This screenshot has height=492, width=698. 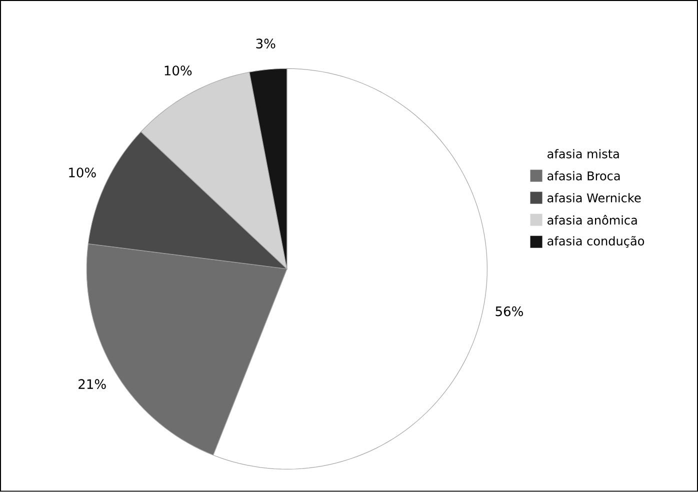 What do you see at coordinates (594, 198) in the screenshot?
I see `legend-label: afasia Wernicke` at bounding box center [594, 198].